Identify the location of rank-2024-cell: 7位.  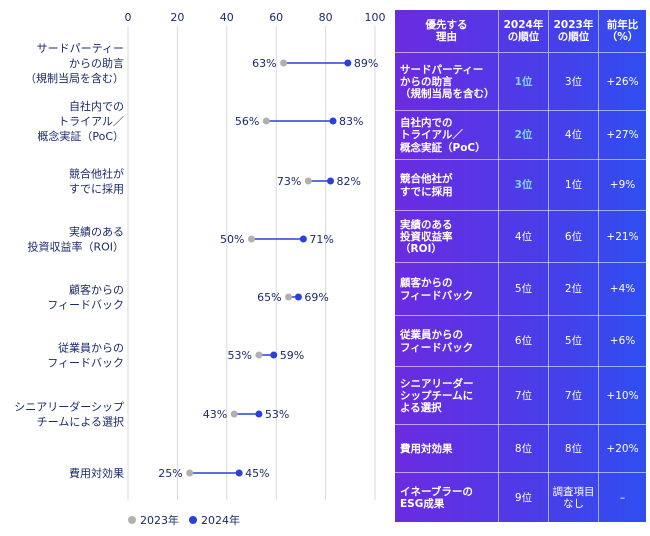
(523, 396).